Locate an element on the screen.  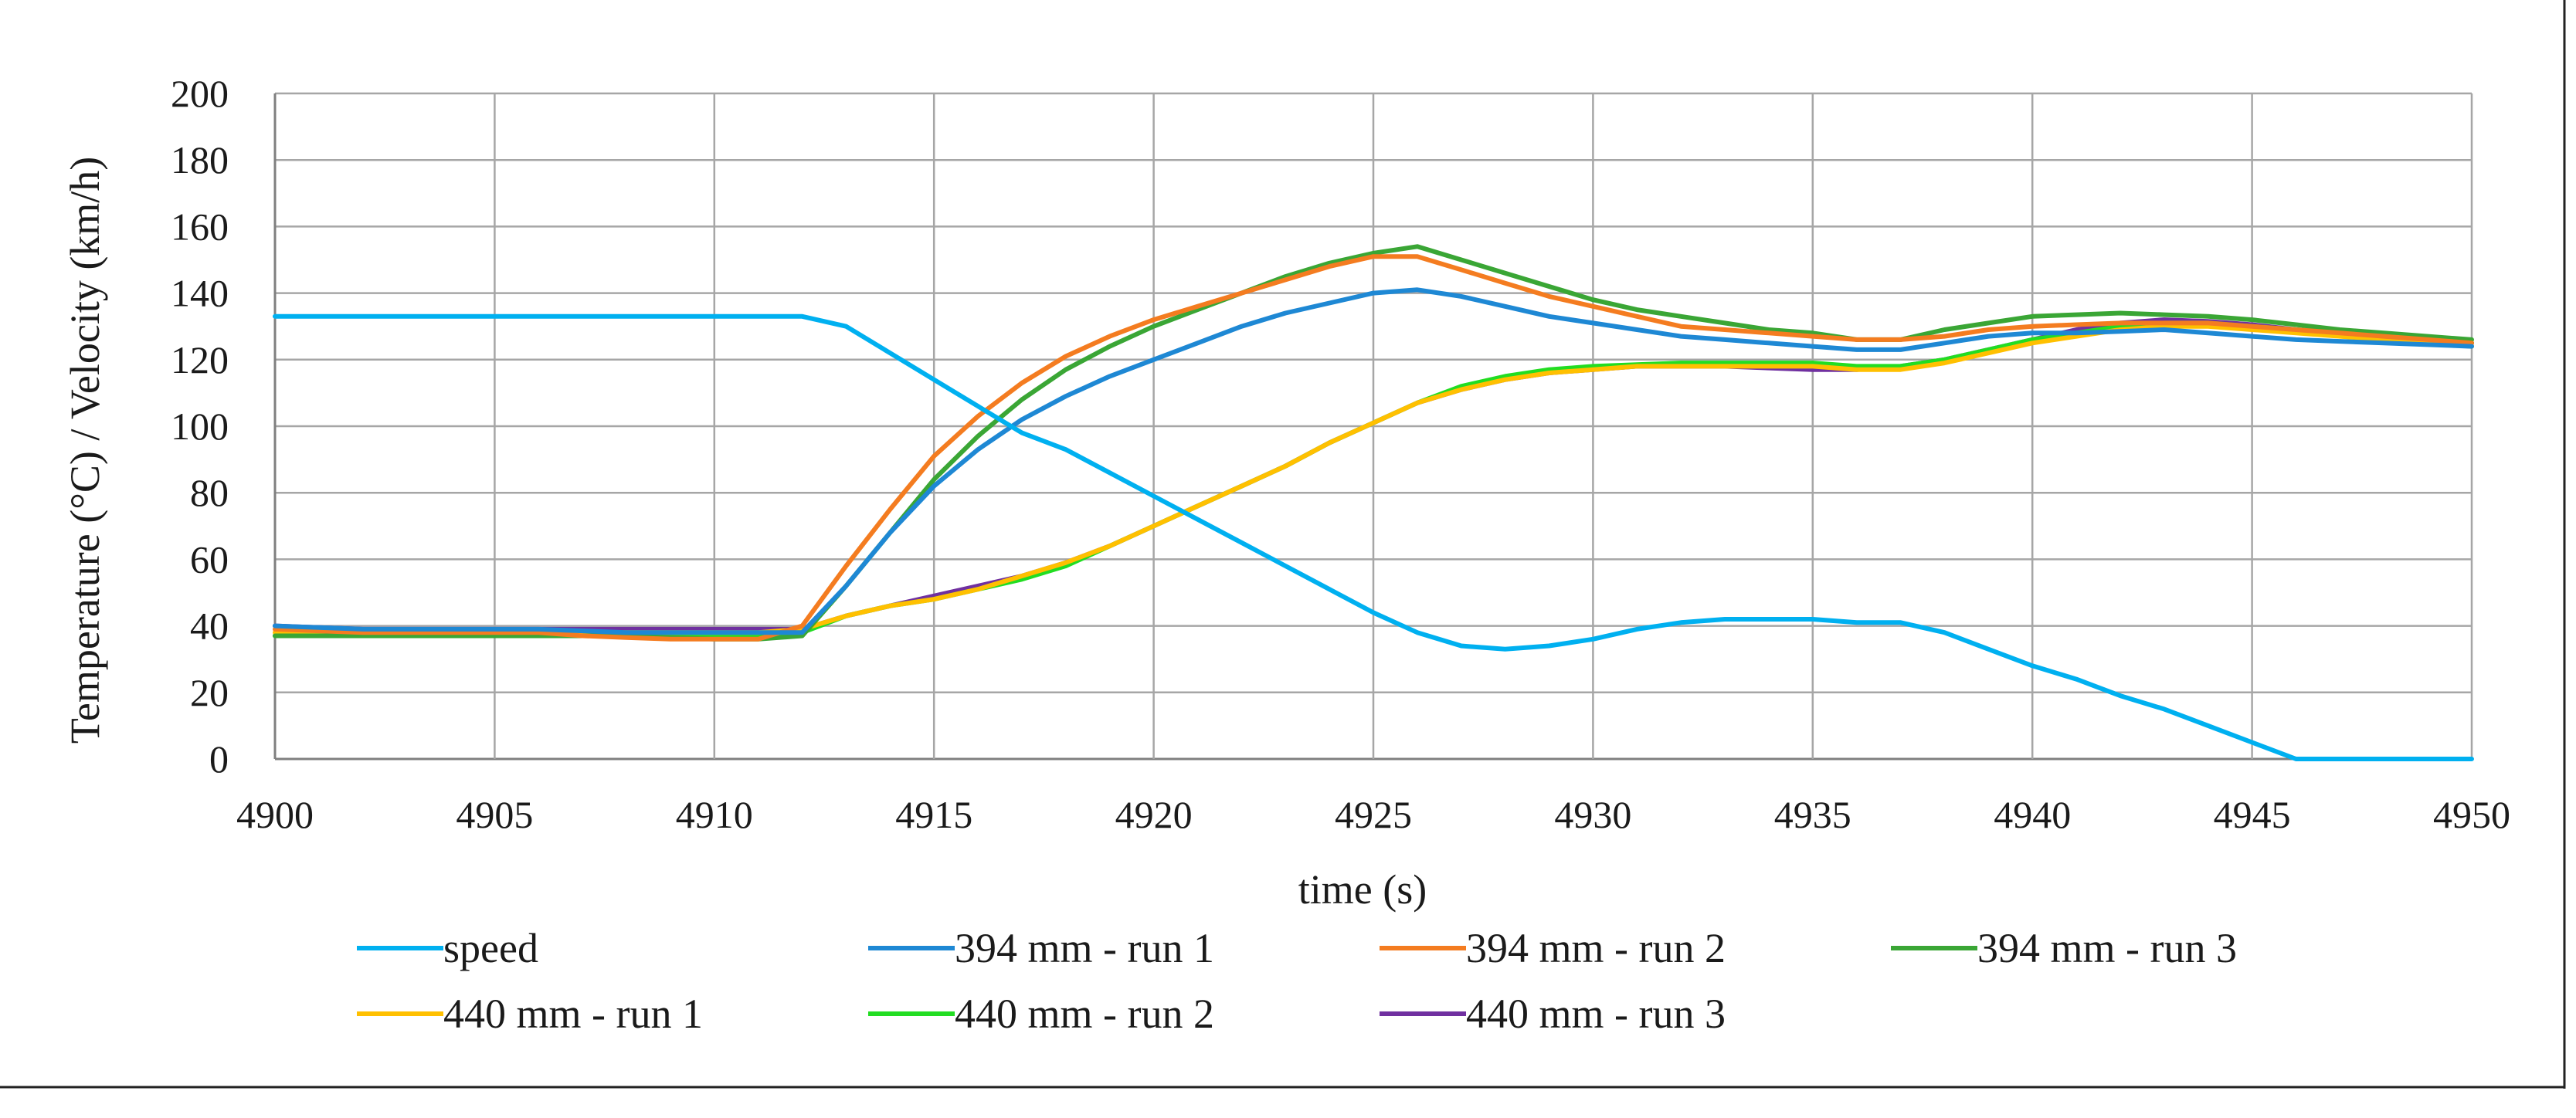
y-tick-label: 120 is located at coordinates (200, 360).